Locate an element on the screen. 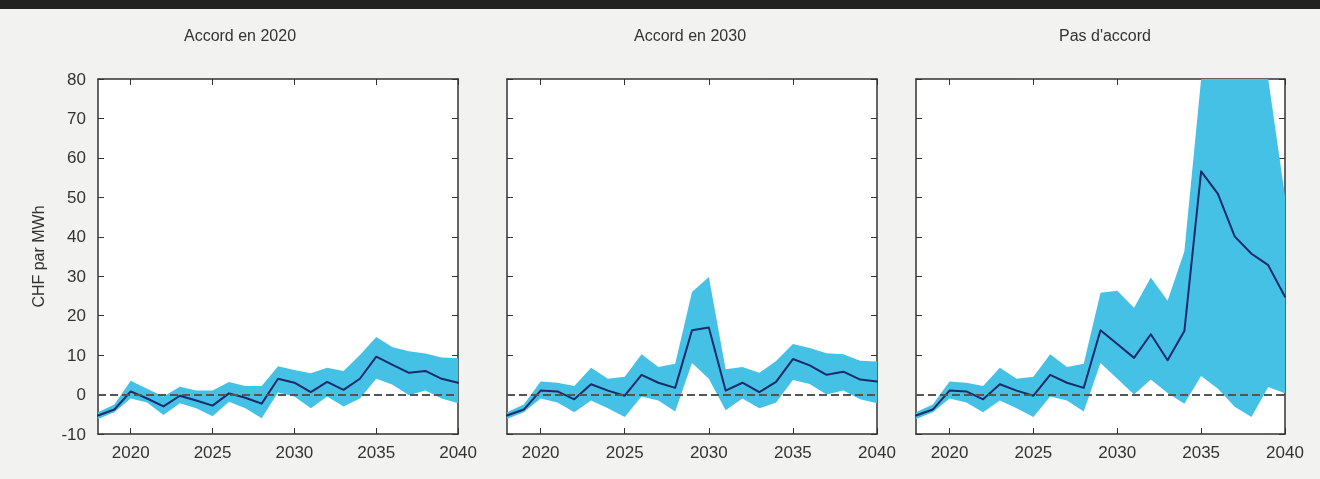  y-tick-label: 80 is located at coordinates (76, 79).